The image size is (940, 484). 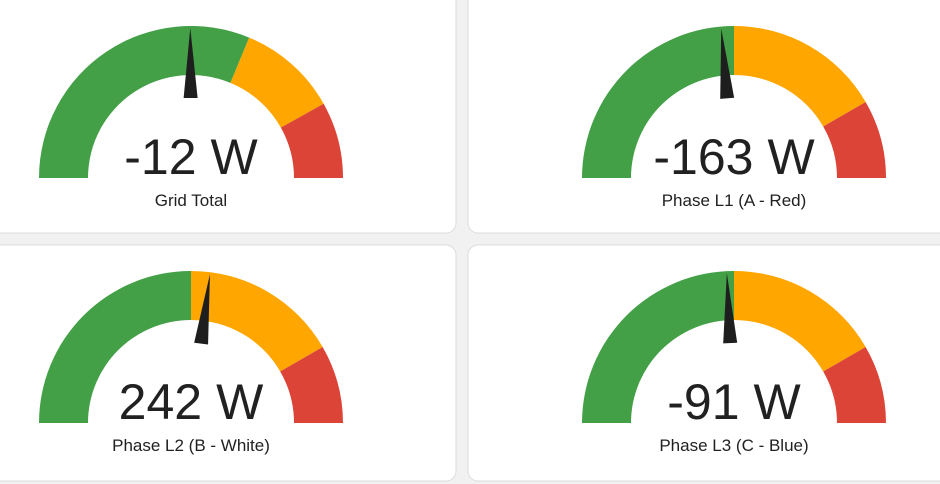 I want to click on value-number: -163, so click(x=703, y=157).